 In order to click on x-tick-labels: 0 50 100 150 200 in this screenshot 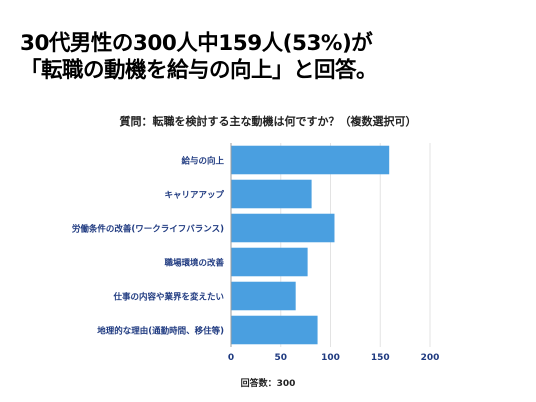, I will do `click(334, 358)`.